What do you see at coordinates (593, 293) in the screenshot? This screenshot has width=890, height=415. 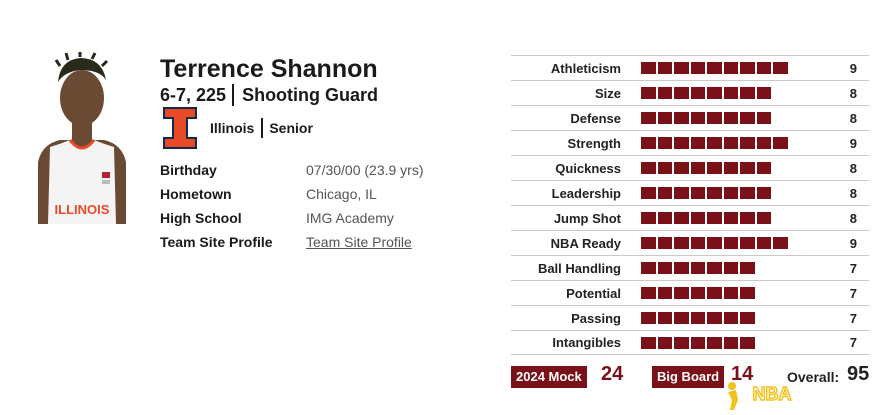 I see `rating-label: Potential` at bounding box center [593, 293].